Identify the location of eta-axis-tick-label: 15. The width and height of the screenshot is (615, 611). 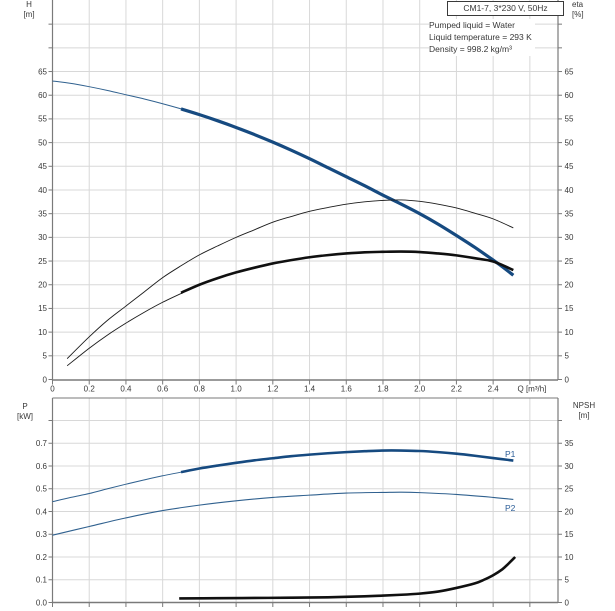
(569, 308).